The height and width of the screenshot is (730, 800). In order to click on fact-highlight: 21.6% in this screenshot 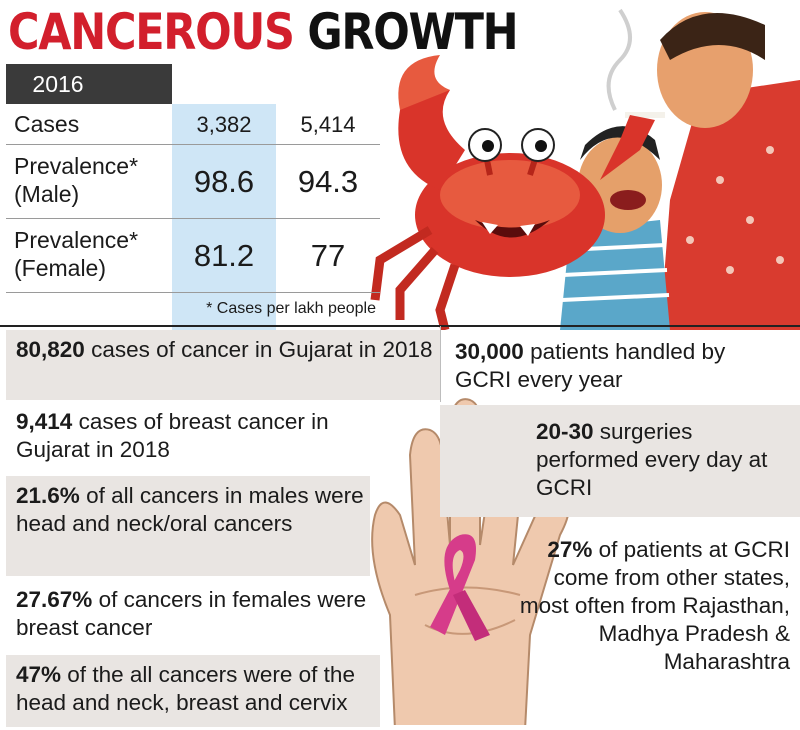, I will do `click(48, 495)`.